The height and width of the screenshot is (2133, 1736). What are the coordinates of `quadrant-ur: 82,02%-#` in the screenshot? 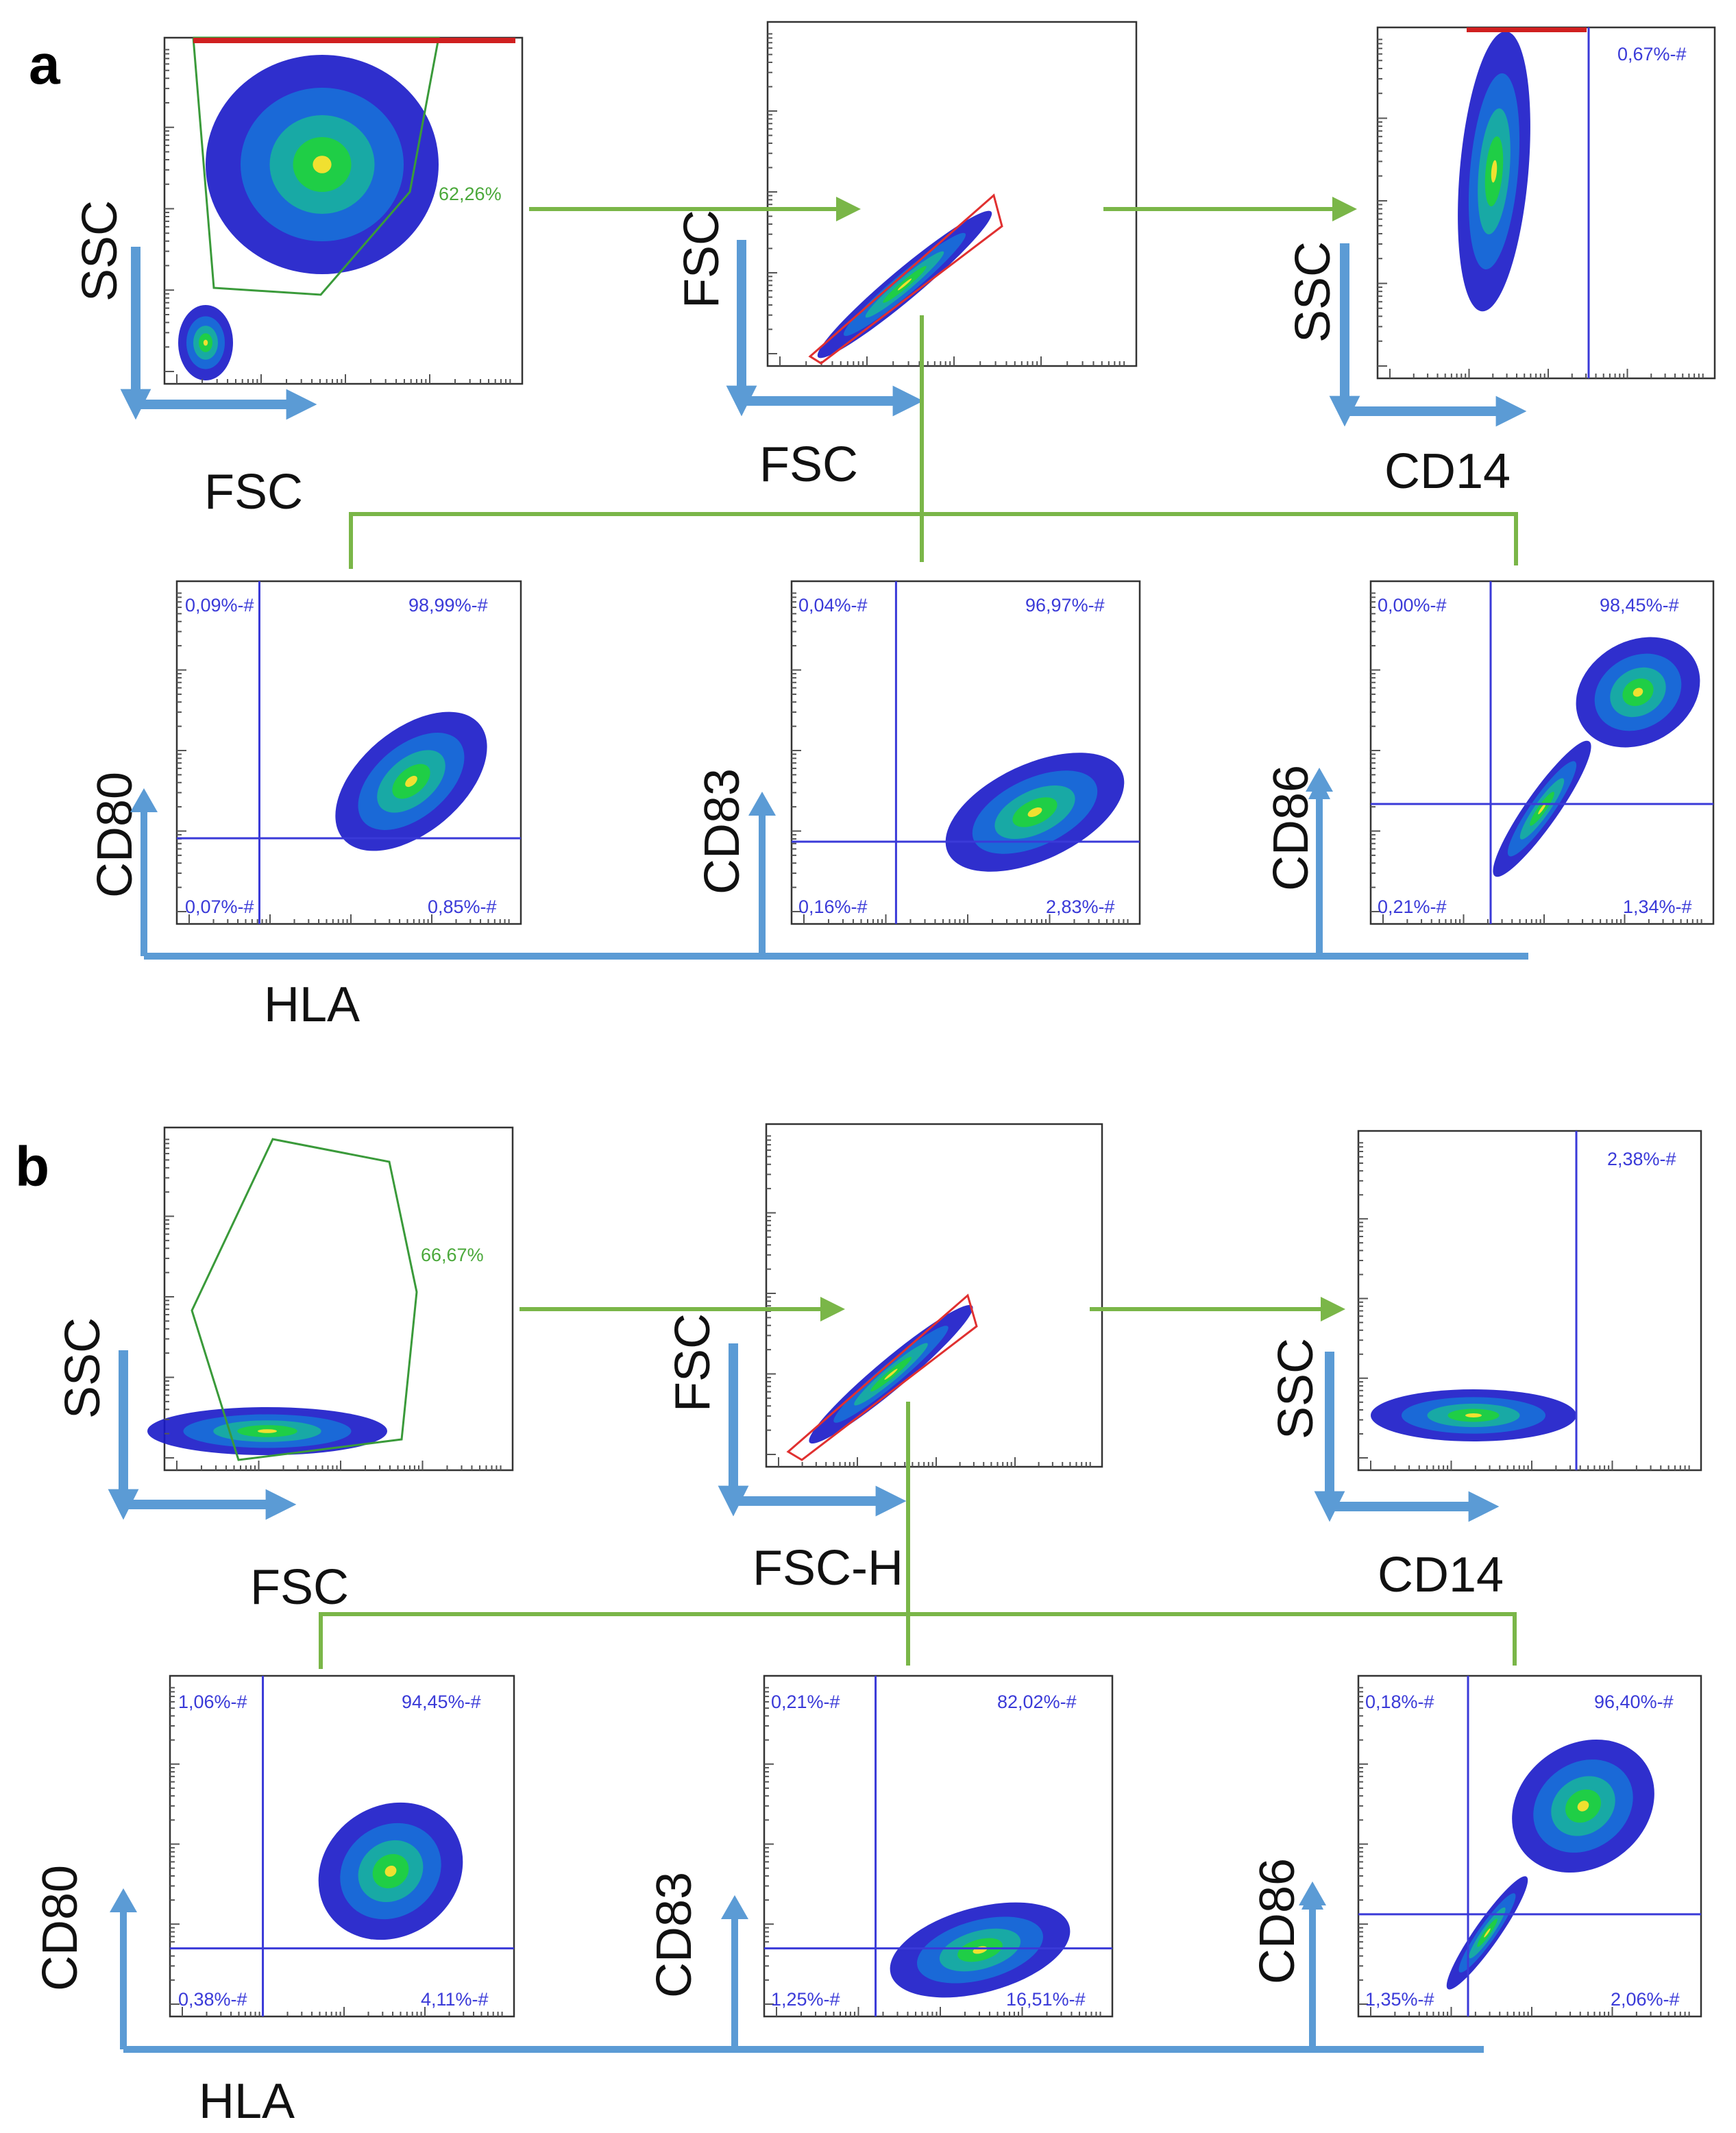 It's located at (1037, 1702).